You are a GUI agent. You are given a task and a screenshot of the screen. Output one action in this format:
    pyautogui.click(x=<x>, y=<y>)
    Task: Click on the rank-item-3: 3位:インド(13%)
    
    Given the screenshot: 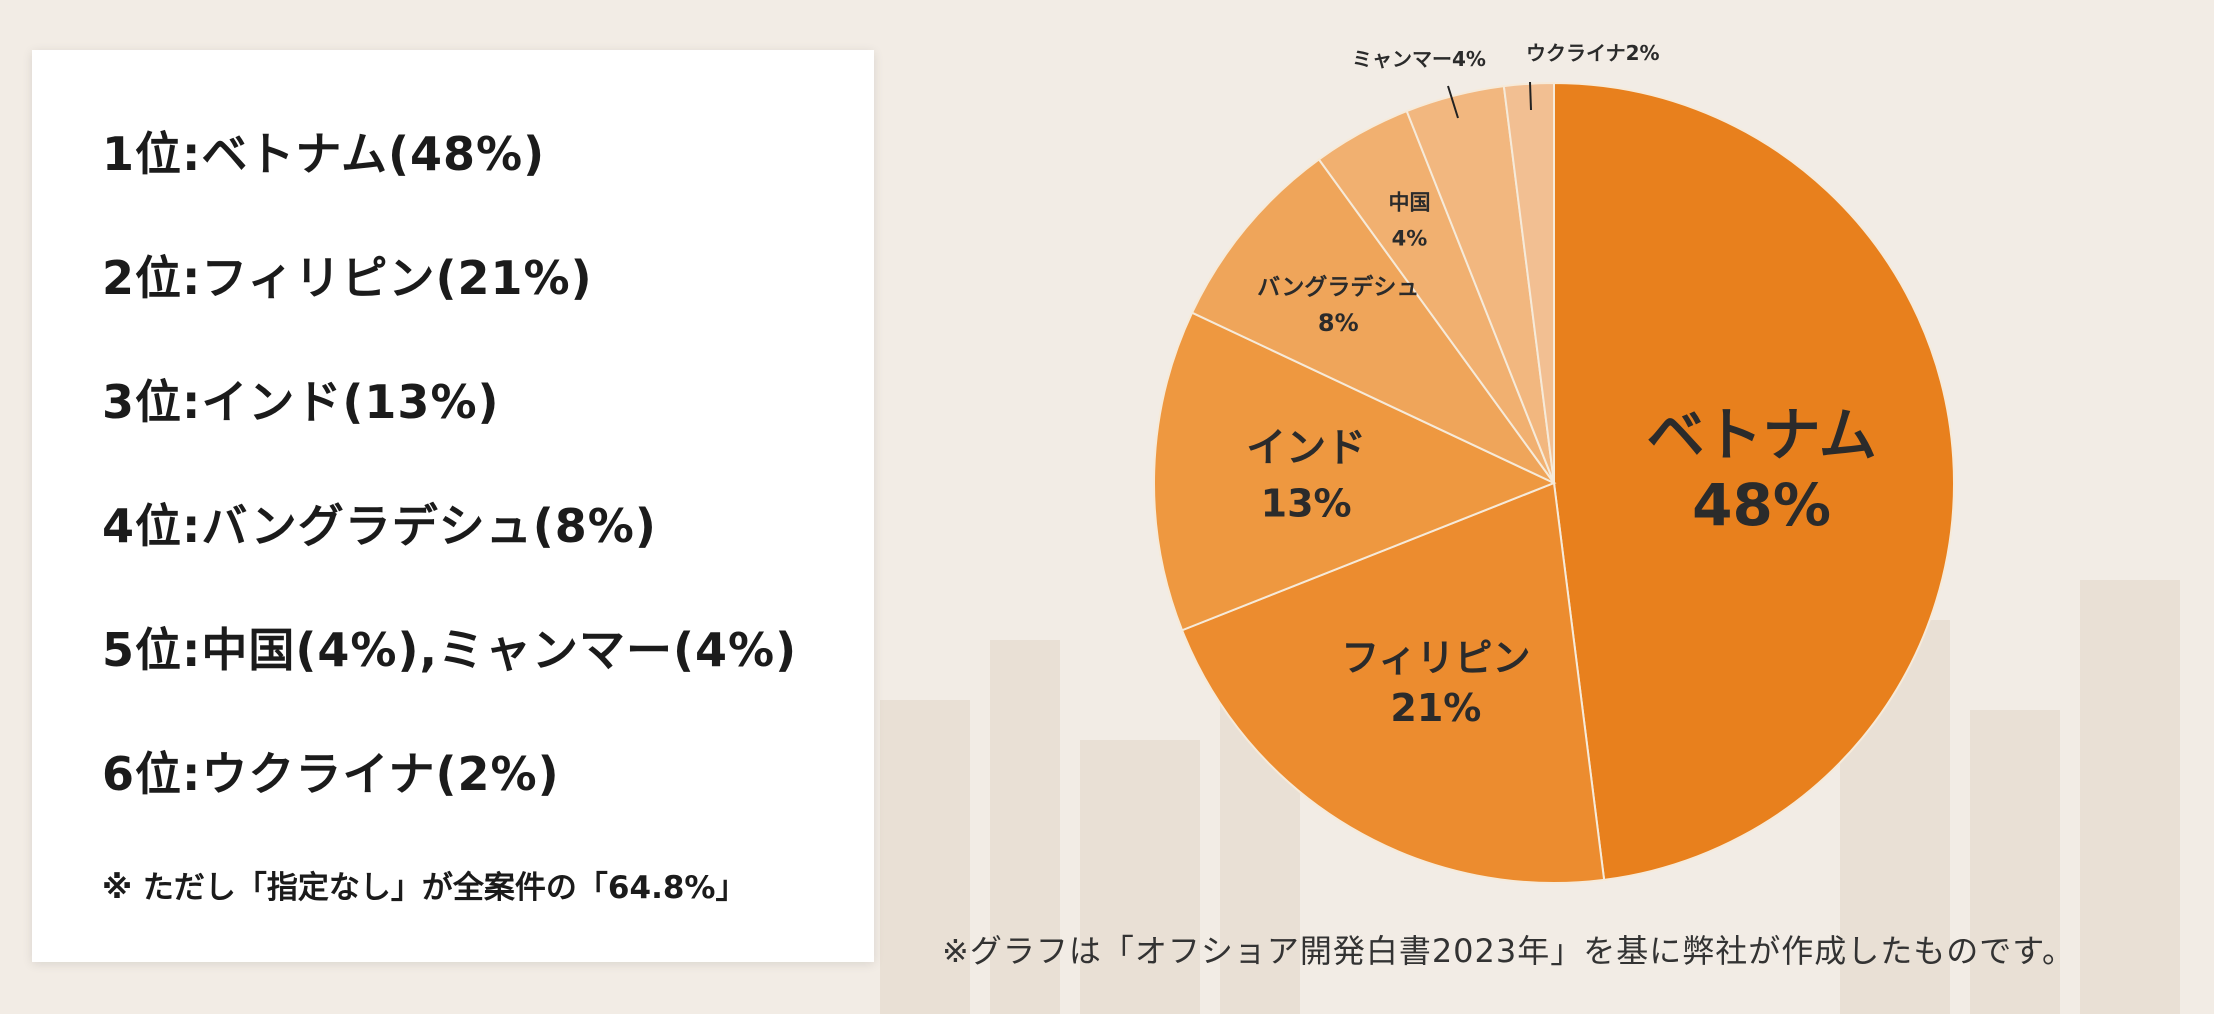 What is the action you would take?
    pyautogui.click(x=301, y=402)
    